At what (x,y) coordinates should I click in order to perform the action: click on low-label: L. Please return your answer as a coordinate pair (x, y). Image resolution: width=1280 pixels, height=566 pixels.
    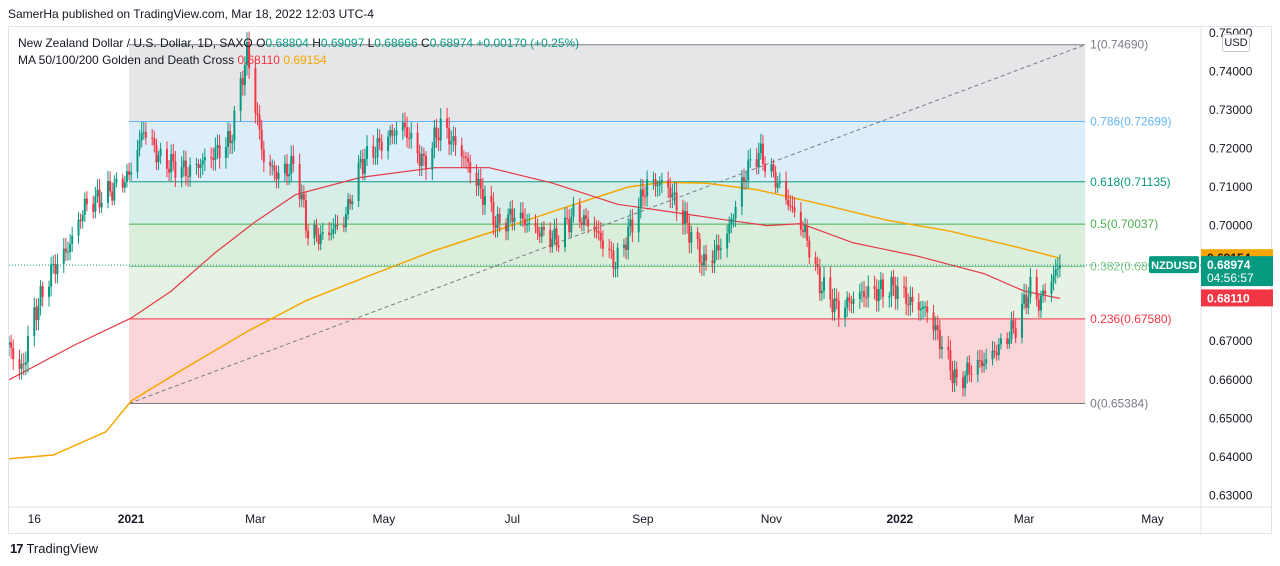
    Looking at the image, I should click on (371, 43).